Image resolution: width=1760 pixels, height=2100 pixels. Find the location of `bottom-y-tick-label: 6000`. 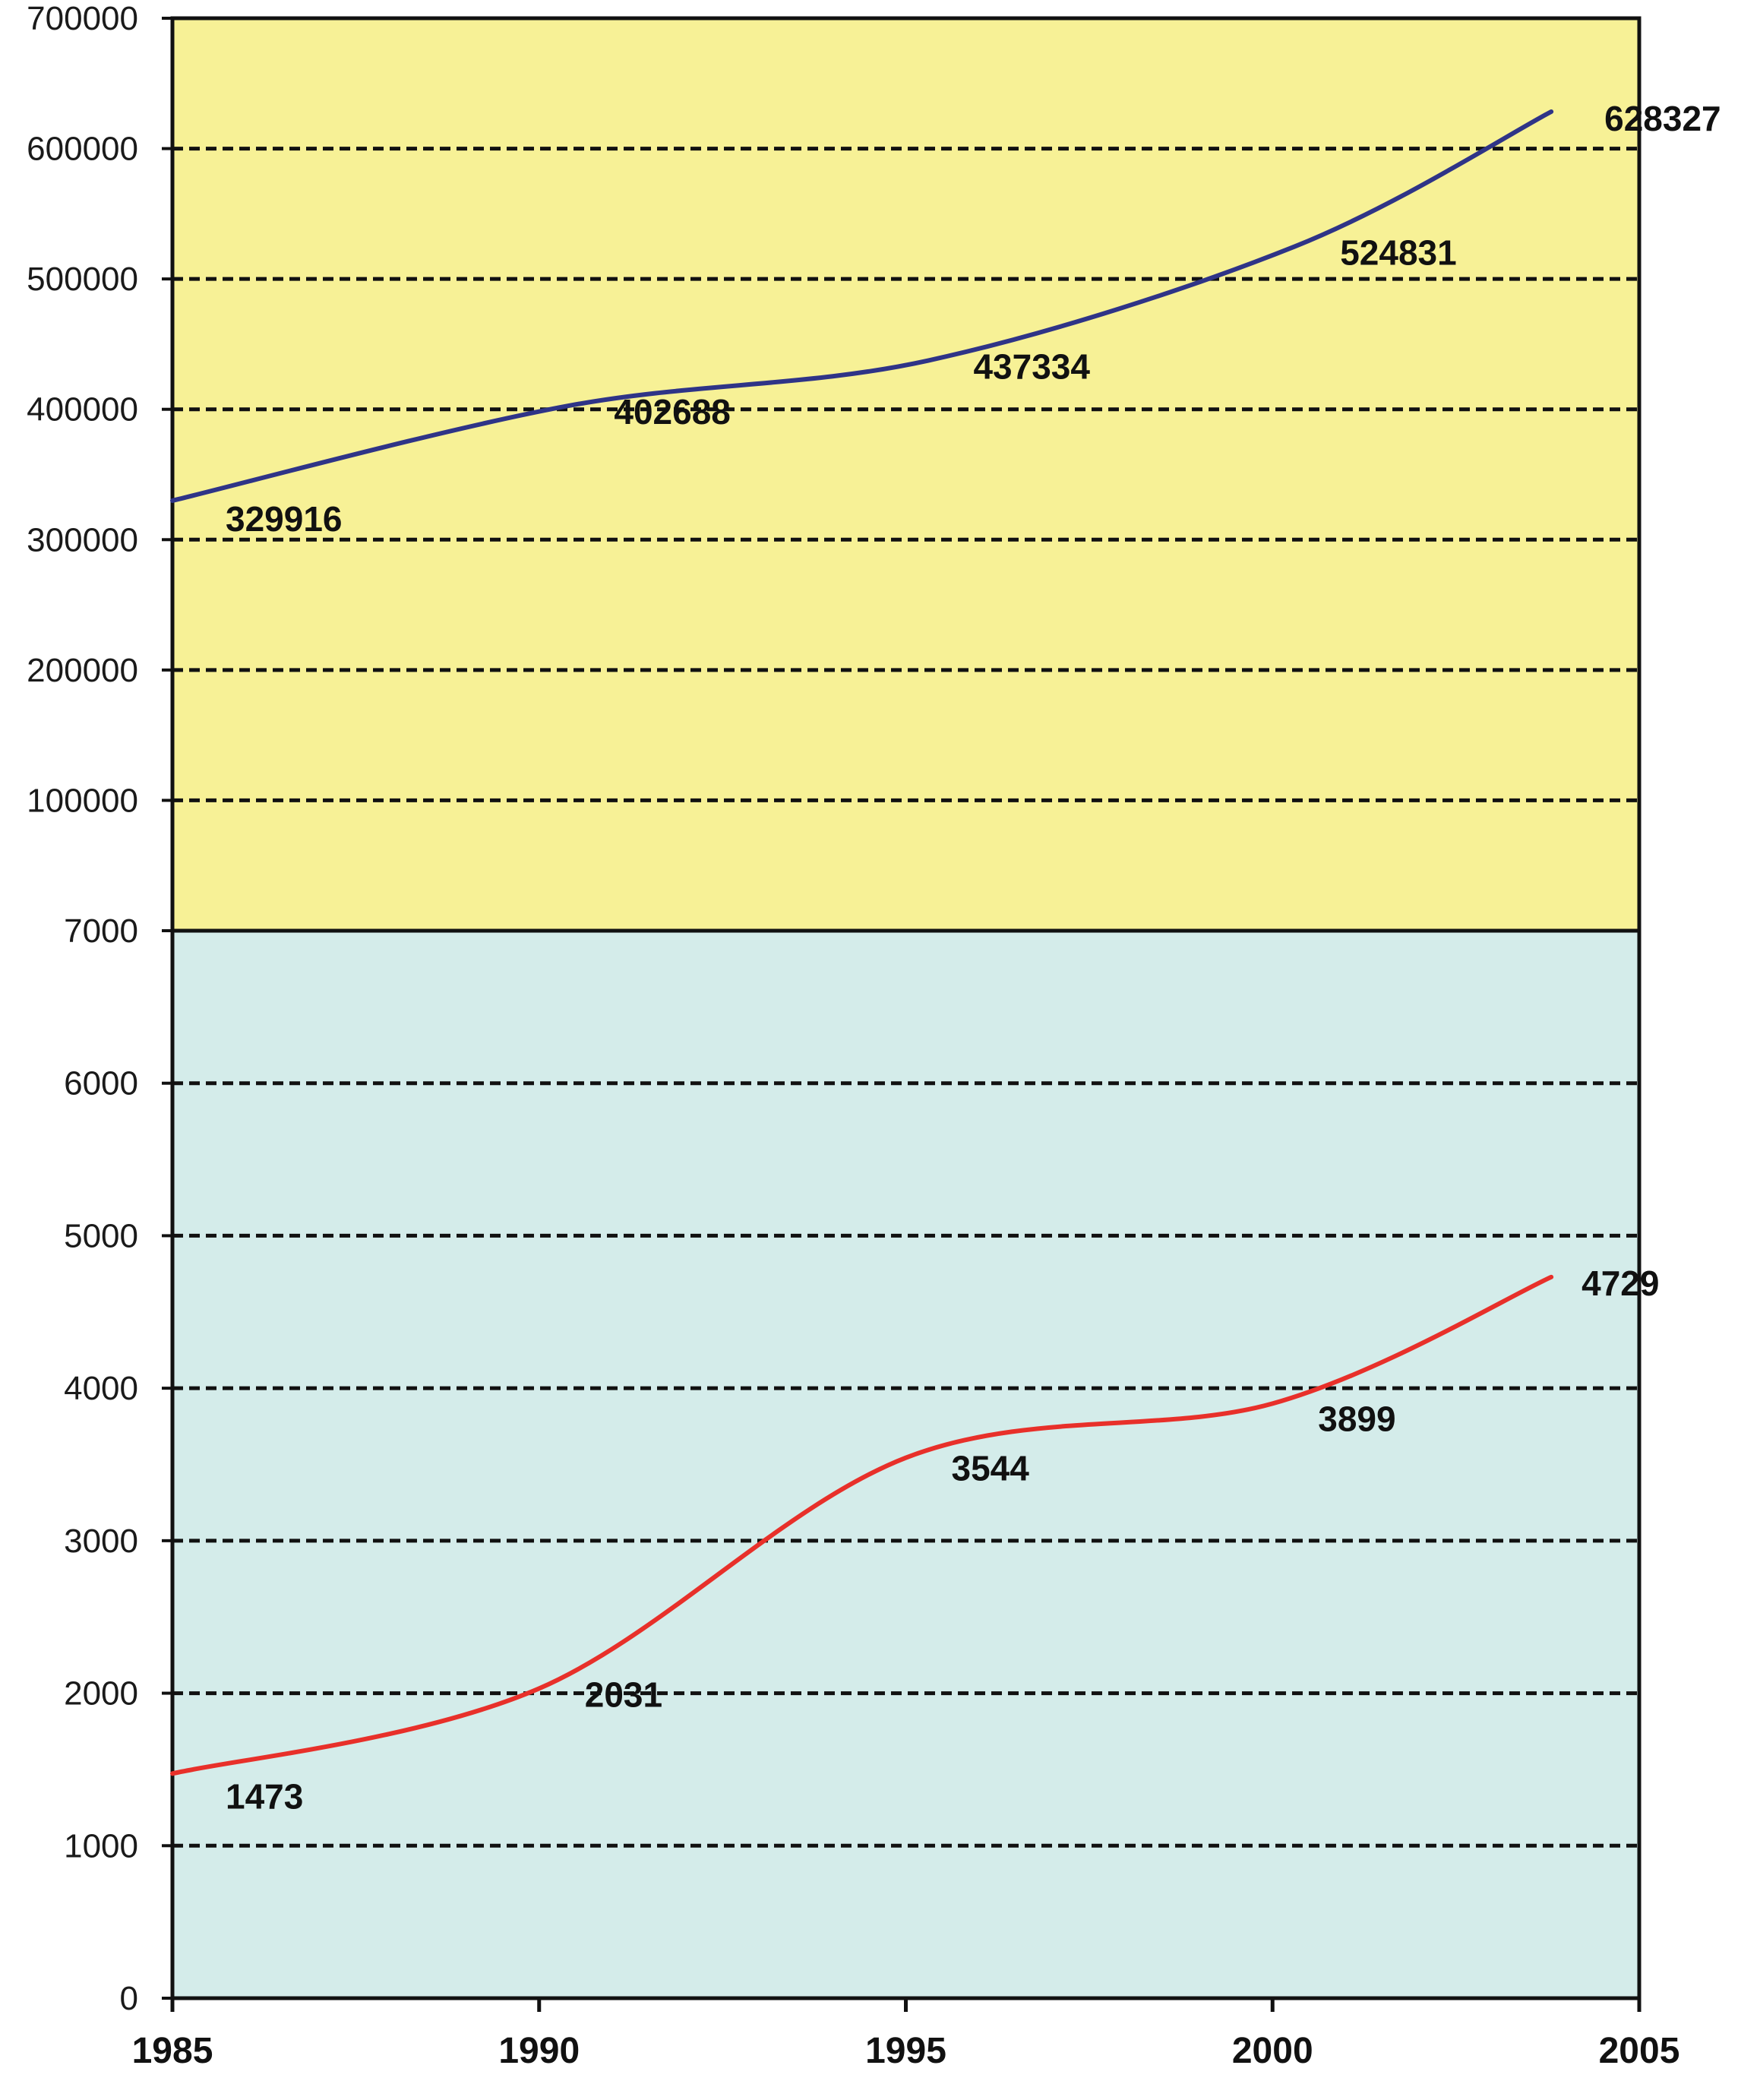

bottom-y-tick-label: 6000 is located at coordinates (101, 1083).